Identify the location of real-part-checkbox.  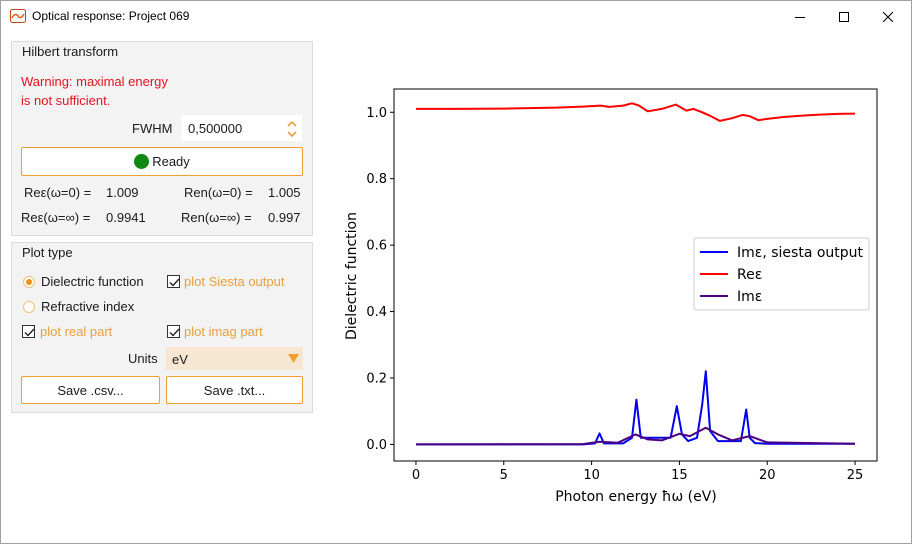
(28, 331).